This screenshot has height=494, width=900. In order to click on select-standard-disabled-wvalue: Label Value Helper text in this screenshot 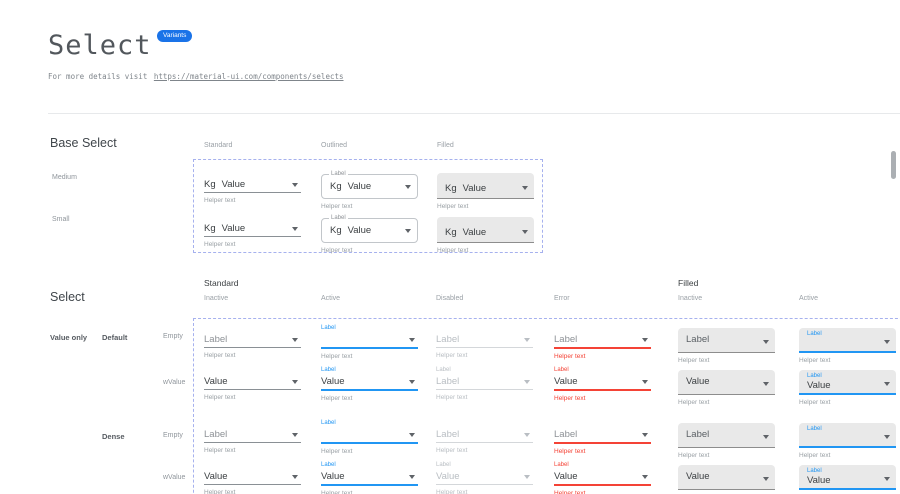, I will do `click(484, 478)`.